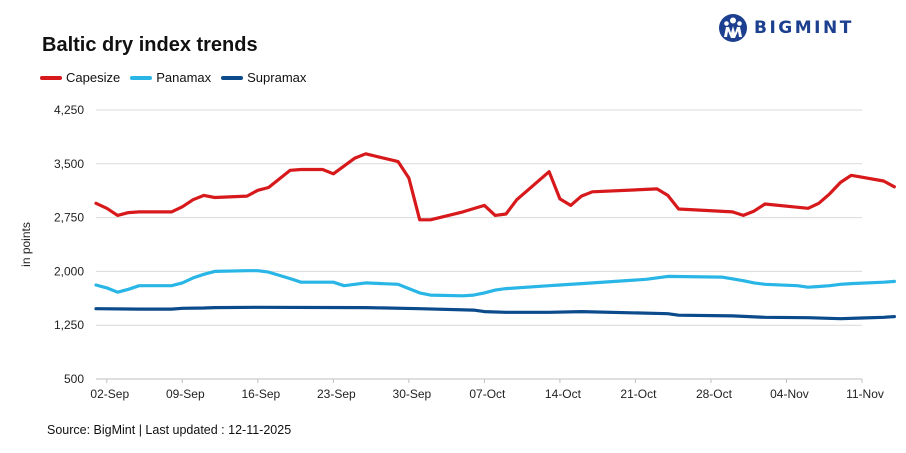  I want to click on x-tick-label: 11-Nov, so click(865, 394).